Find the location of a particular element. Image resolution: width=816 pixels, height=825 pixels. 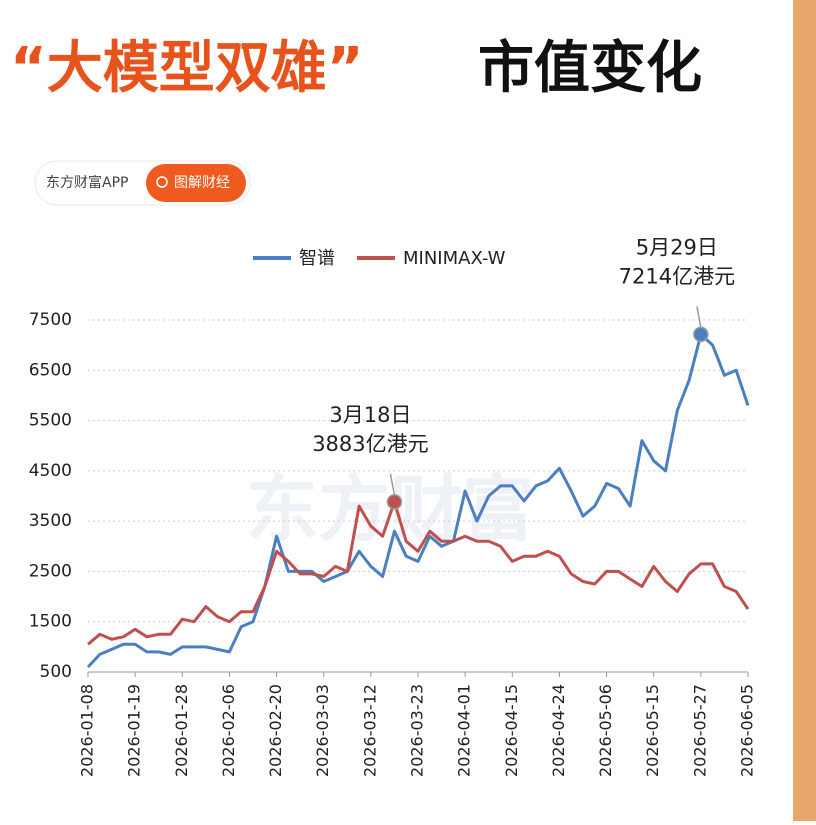

annotation-text: 3月18日 is located at coordinates (370, 415).